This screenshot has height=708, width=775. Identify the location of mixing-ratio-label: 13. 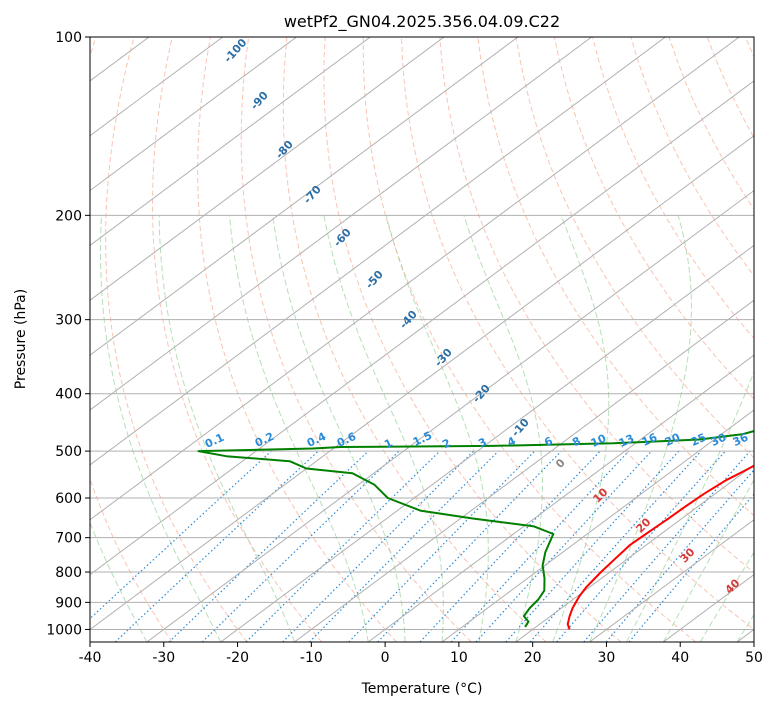
(626, 441).